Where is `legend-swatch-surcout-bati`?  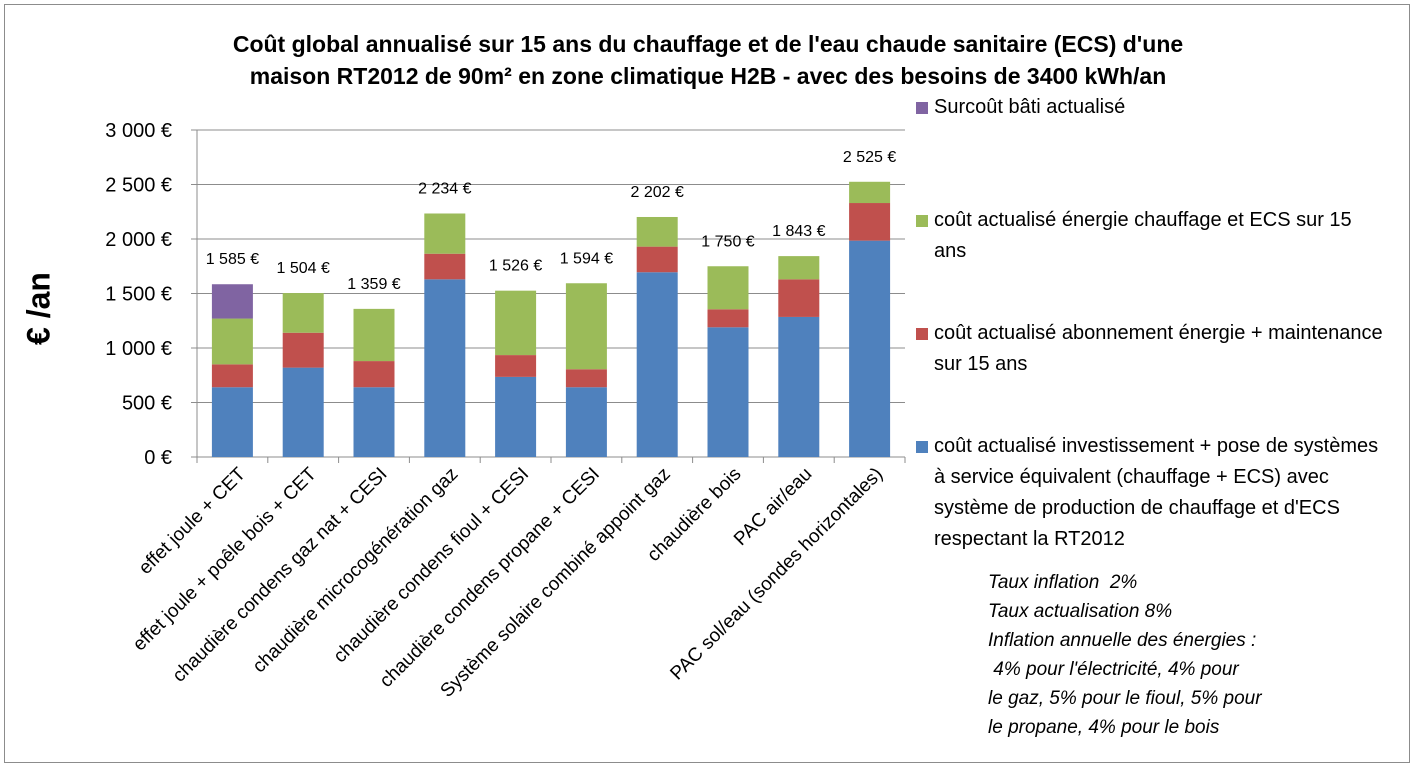 legend-swatch-surcout-bati is located at coordinates (922, 108).